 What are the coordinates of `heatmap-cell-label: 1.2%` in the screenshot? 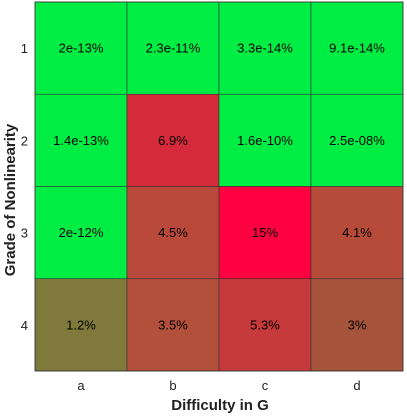 It's located at (81, 324).